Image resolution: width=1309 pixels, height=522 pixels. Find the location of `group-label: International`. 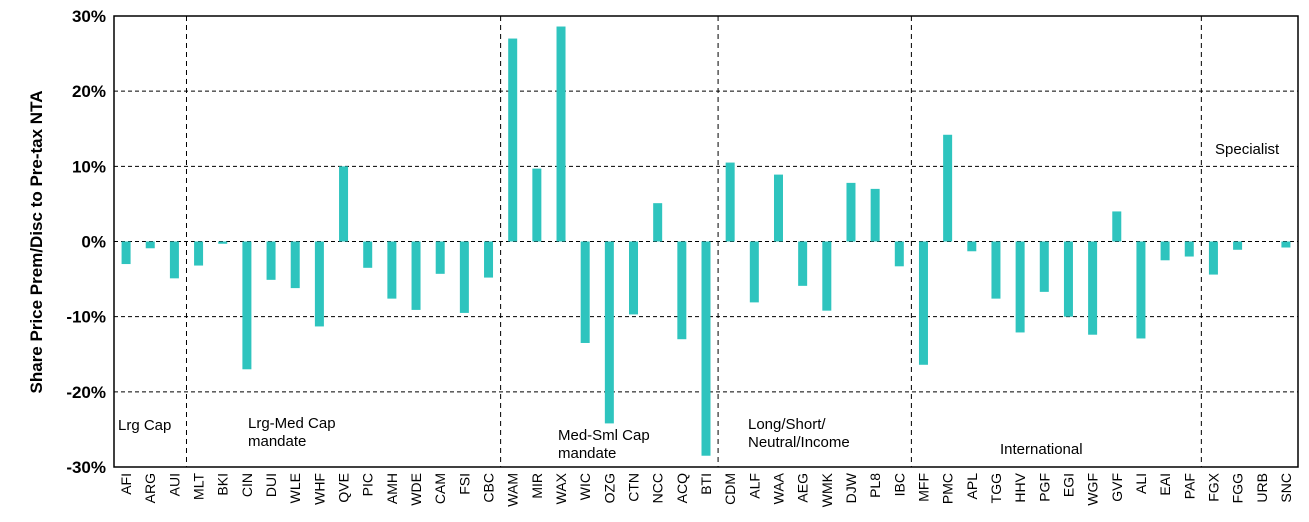

group-label: International is located at coordinates (1041, 449).